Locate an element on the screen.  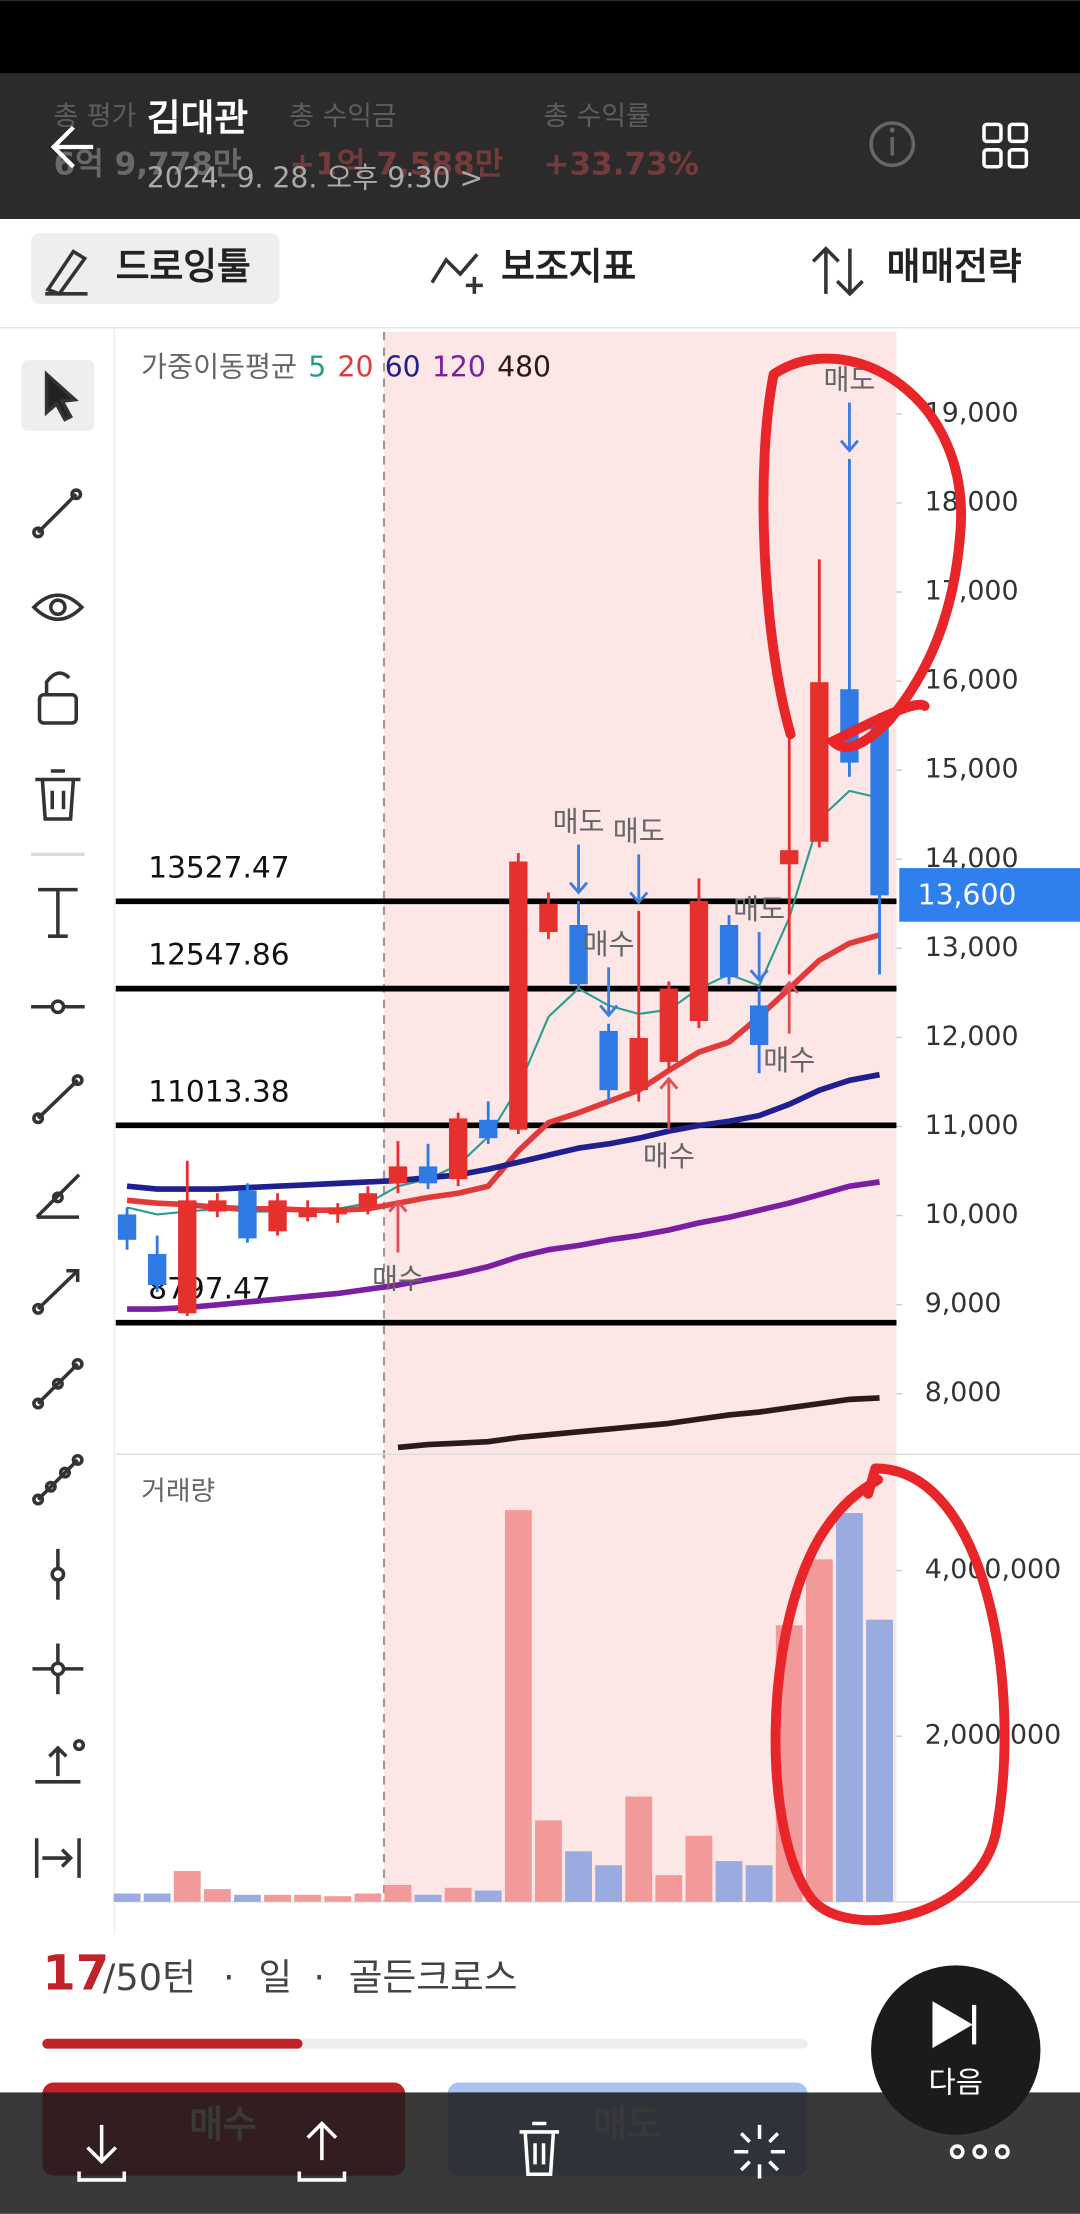
period: 일 is located at coordinates (275, 1977).